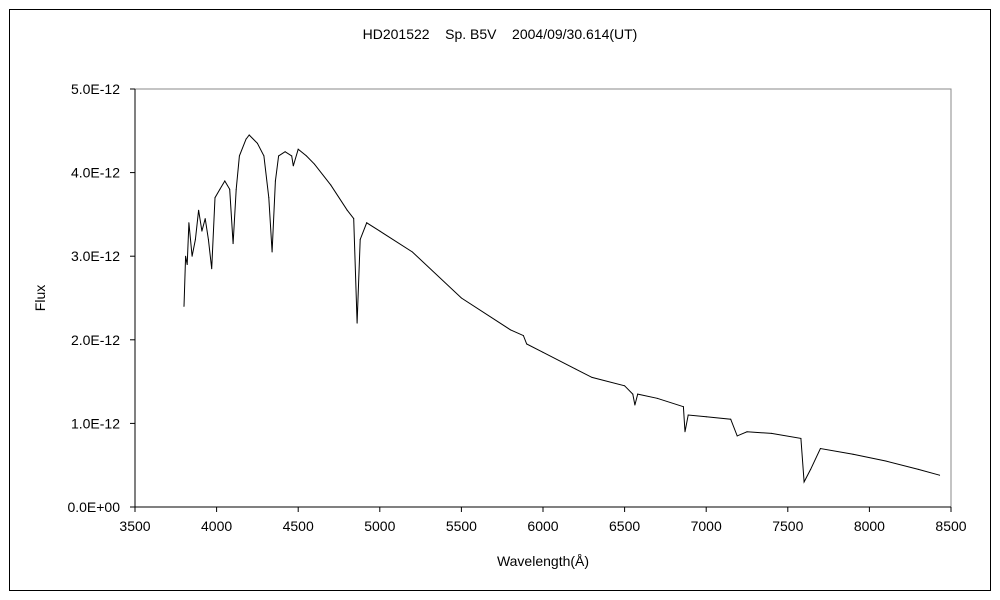 This screenshot has height=600, width=1000. I want to click on y-tick-label: 3.0E-12, so click(95, 256).